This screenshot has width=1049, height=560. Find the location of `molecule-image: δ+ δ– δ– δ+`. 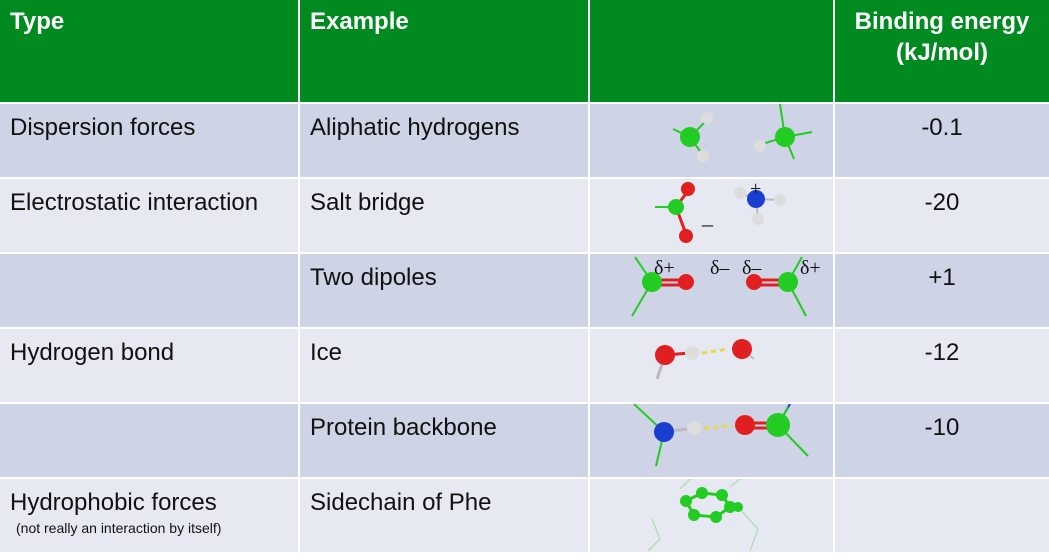

molecule-image: δ+ δ– δ– δ+ is located at coordinates (712, 291).